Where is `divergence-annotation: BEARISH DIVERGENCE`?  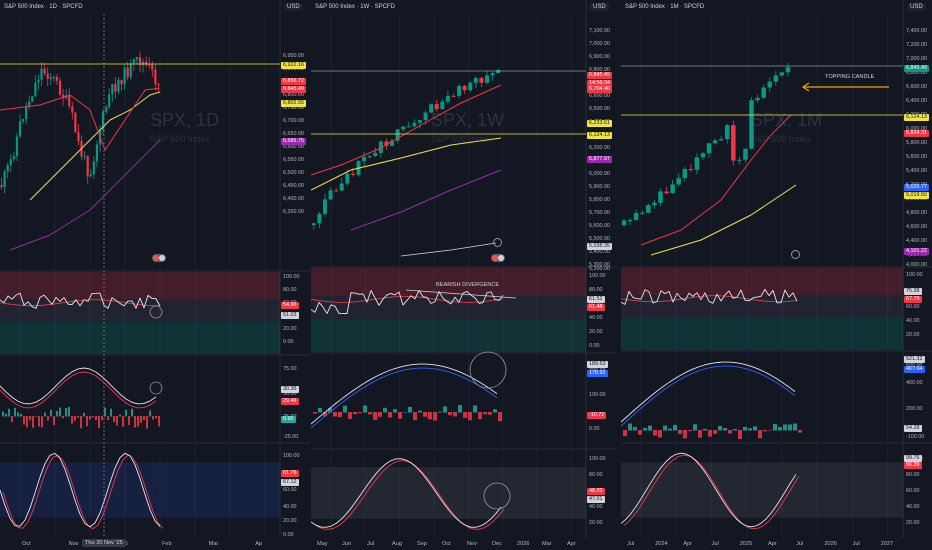
divergence-annotation: BEARISH DIVERGENCE is located at coordinates (468, 285).